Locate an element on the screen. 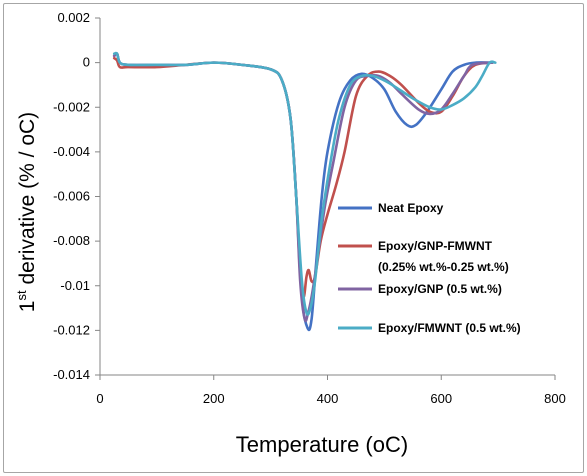 This screenshot has width=587, height=476. y-tick-label: 0.002 is located at coordinates (73, 17).